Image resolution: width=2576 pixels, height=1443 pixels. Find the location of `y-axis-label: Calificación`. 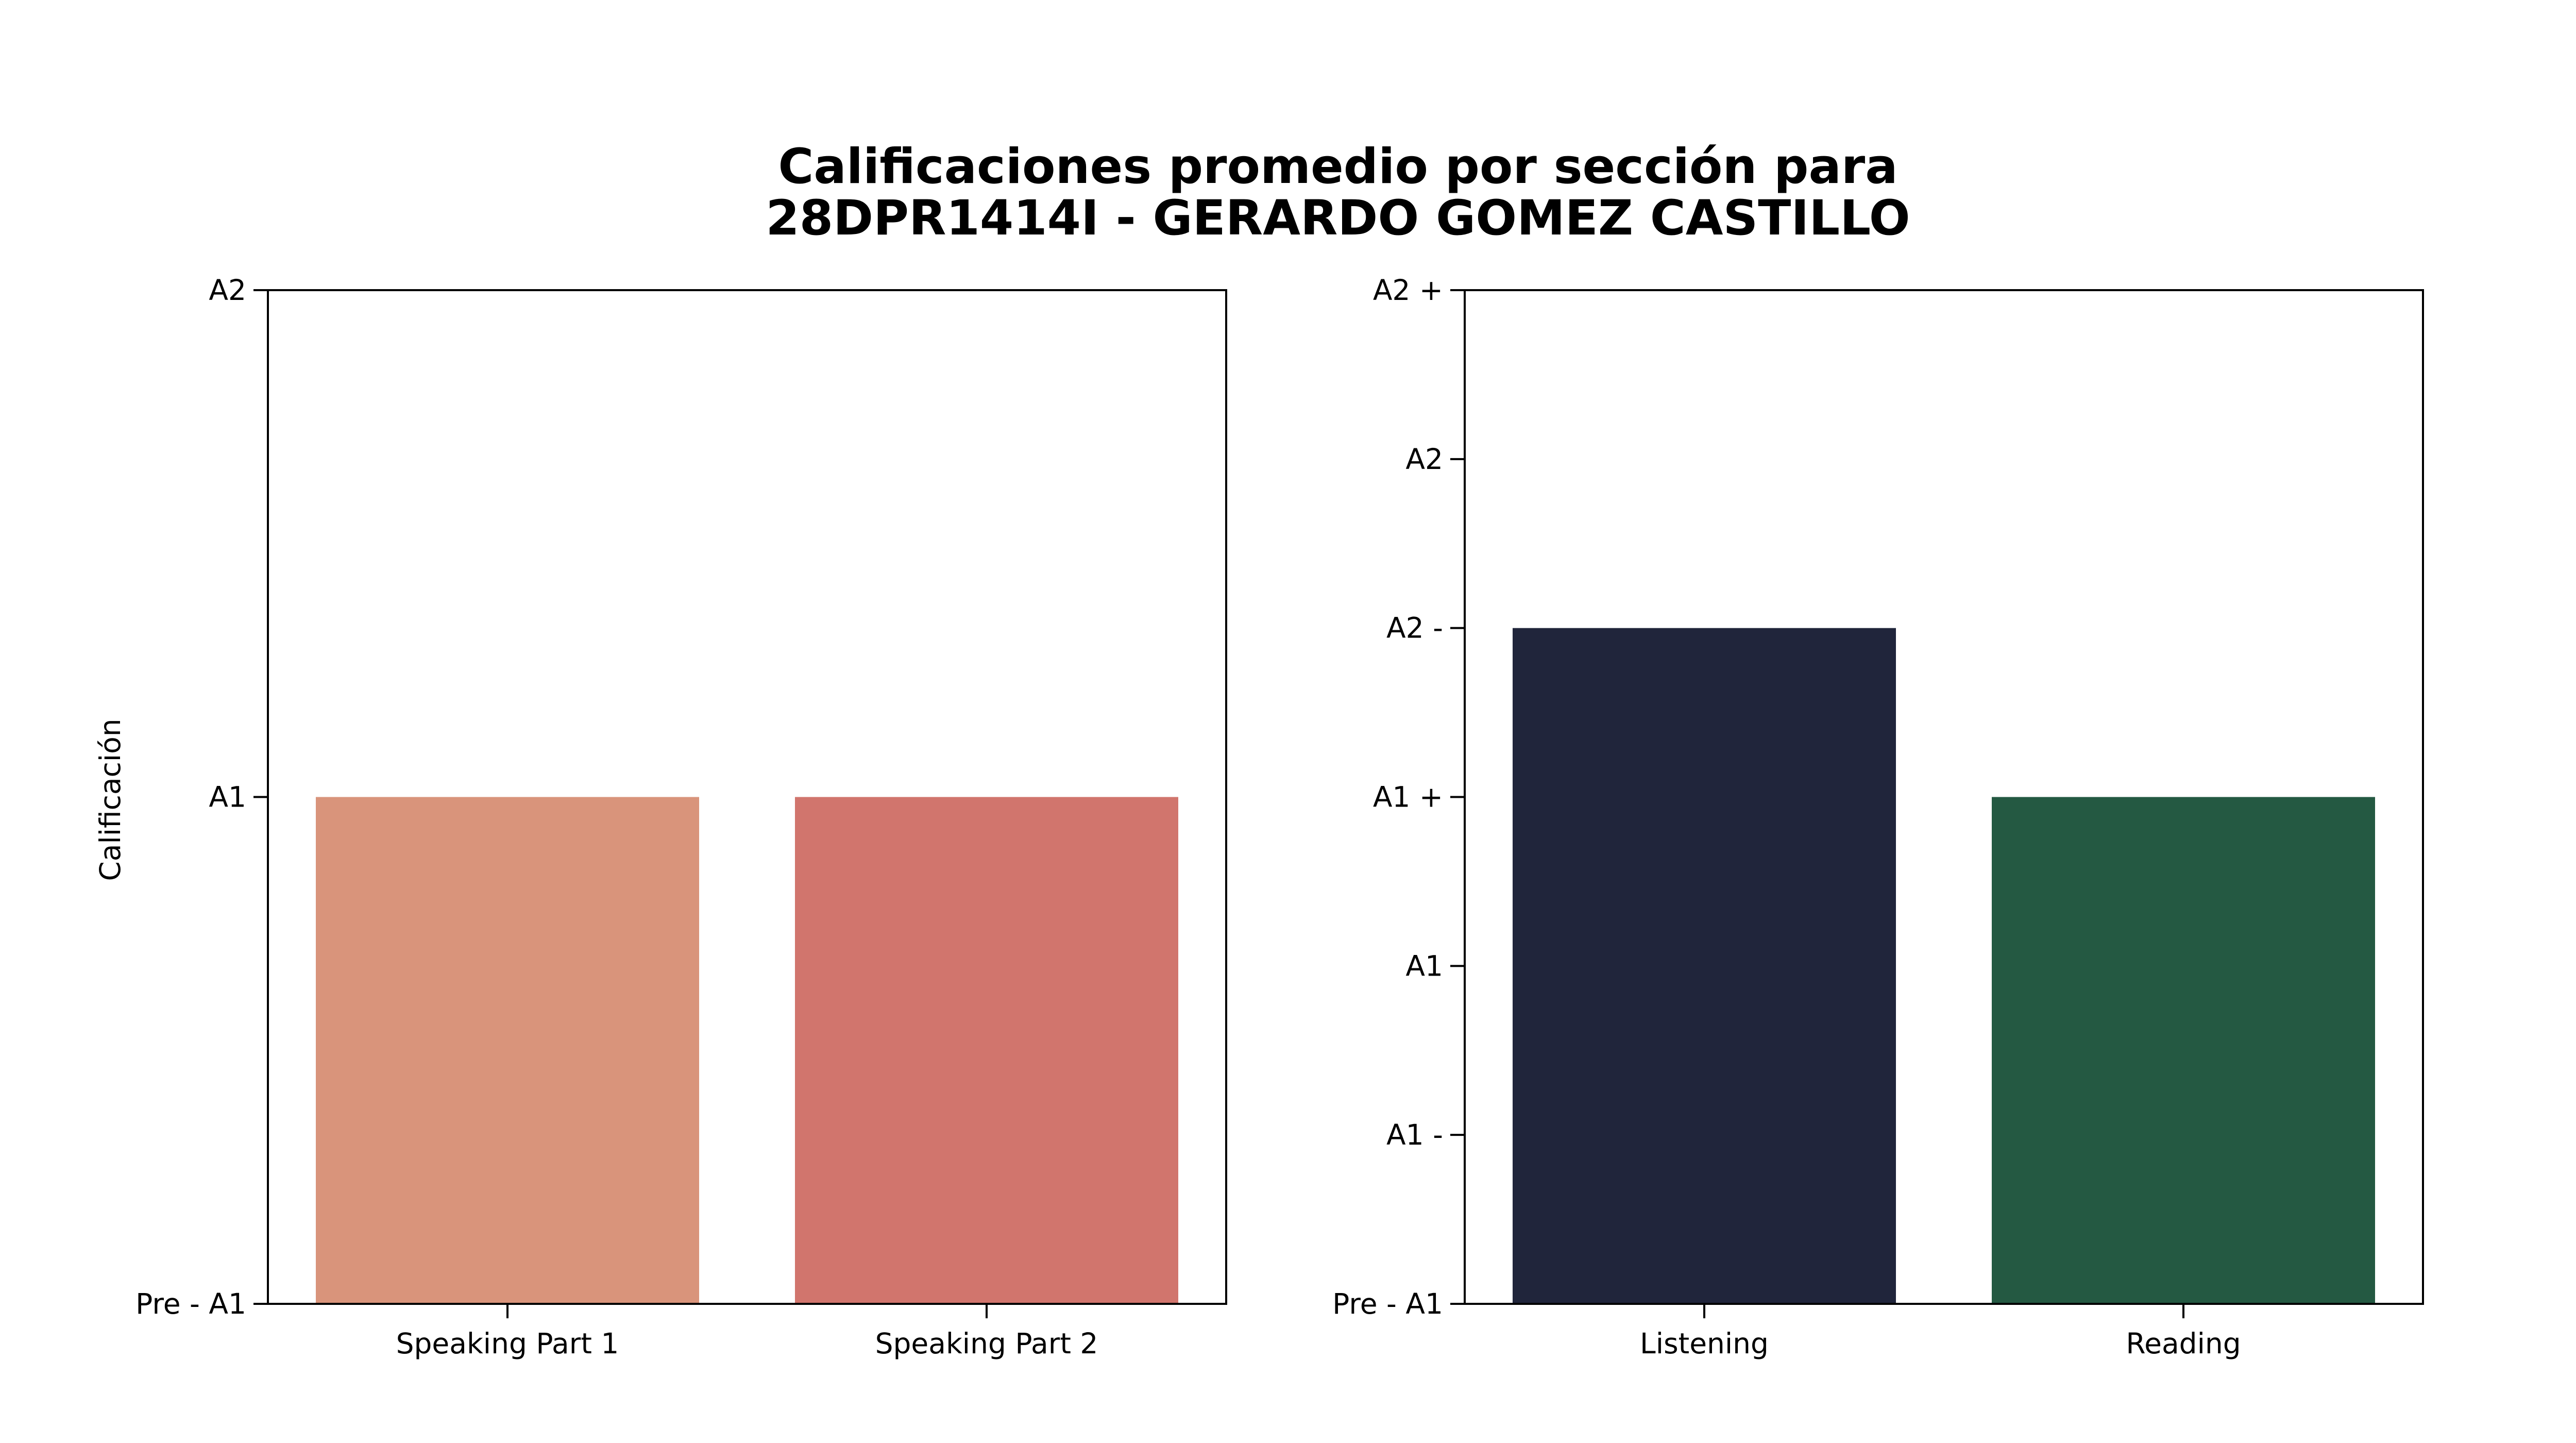

y-axis-label: Calificación is located at coordinates (111, 799).